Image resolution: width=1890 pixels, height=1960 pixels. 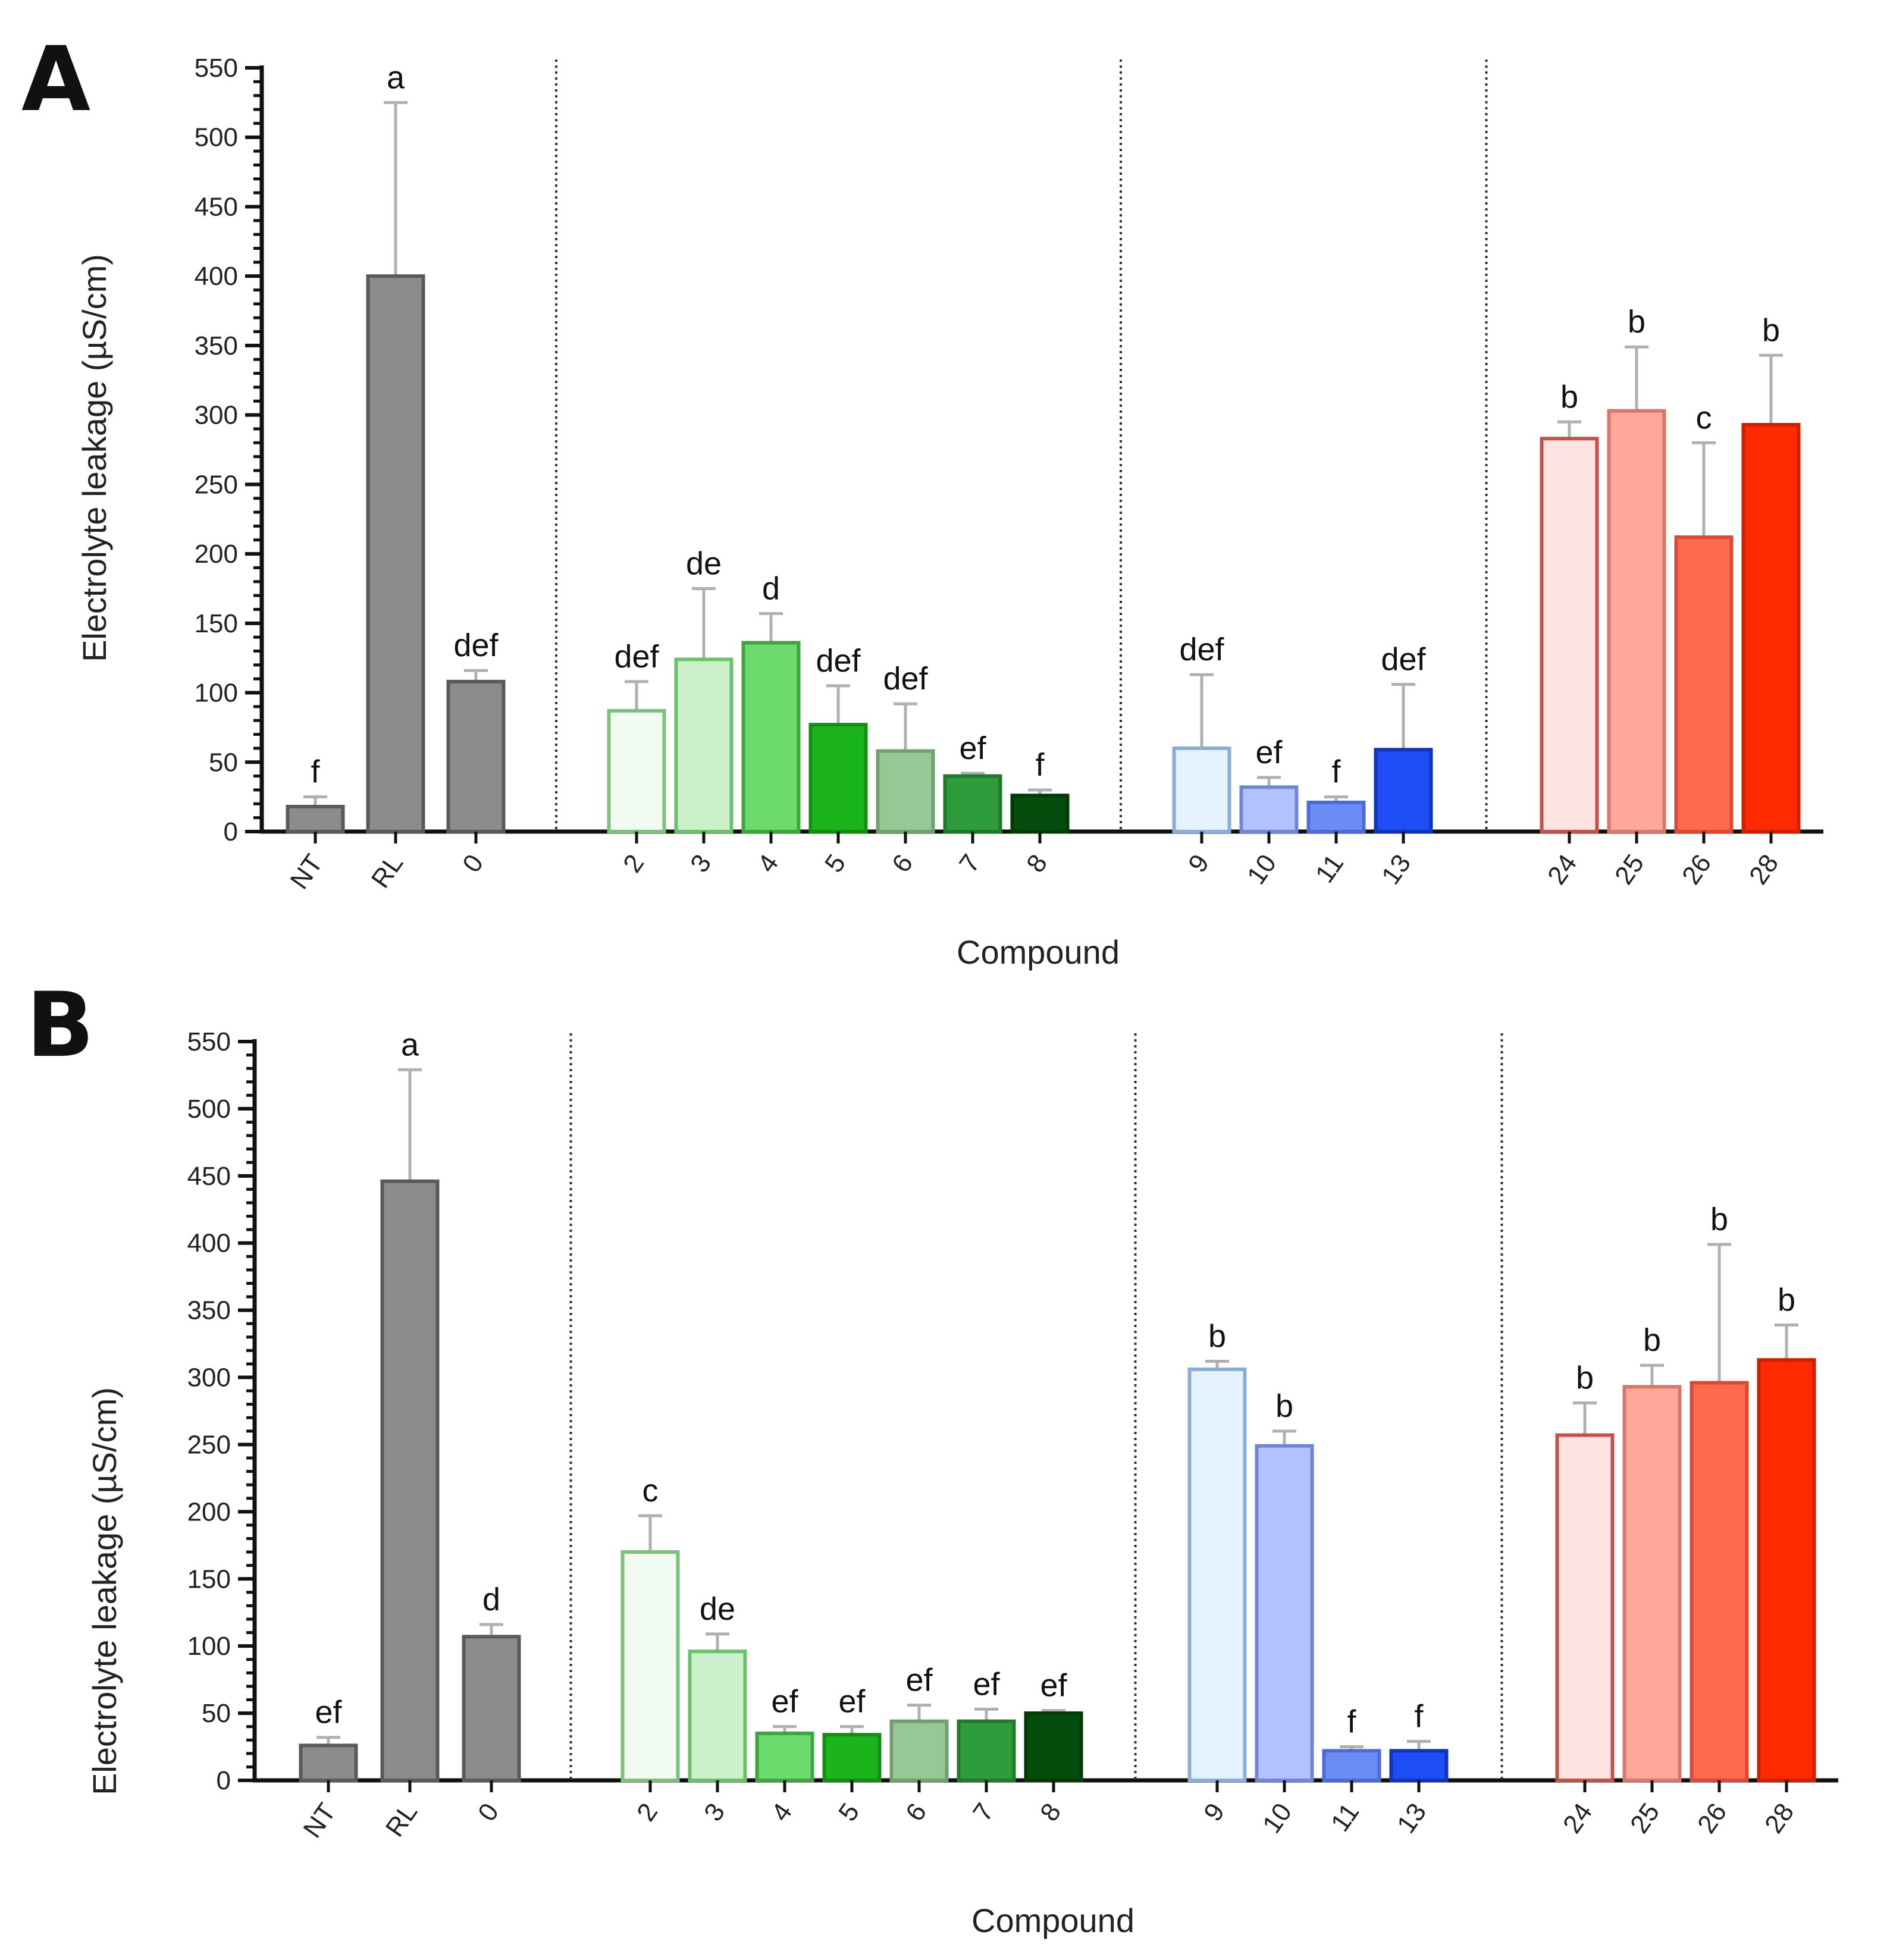 I want to click on significance-label: c, so click(x=650, y=1491).